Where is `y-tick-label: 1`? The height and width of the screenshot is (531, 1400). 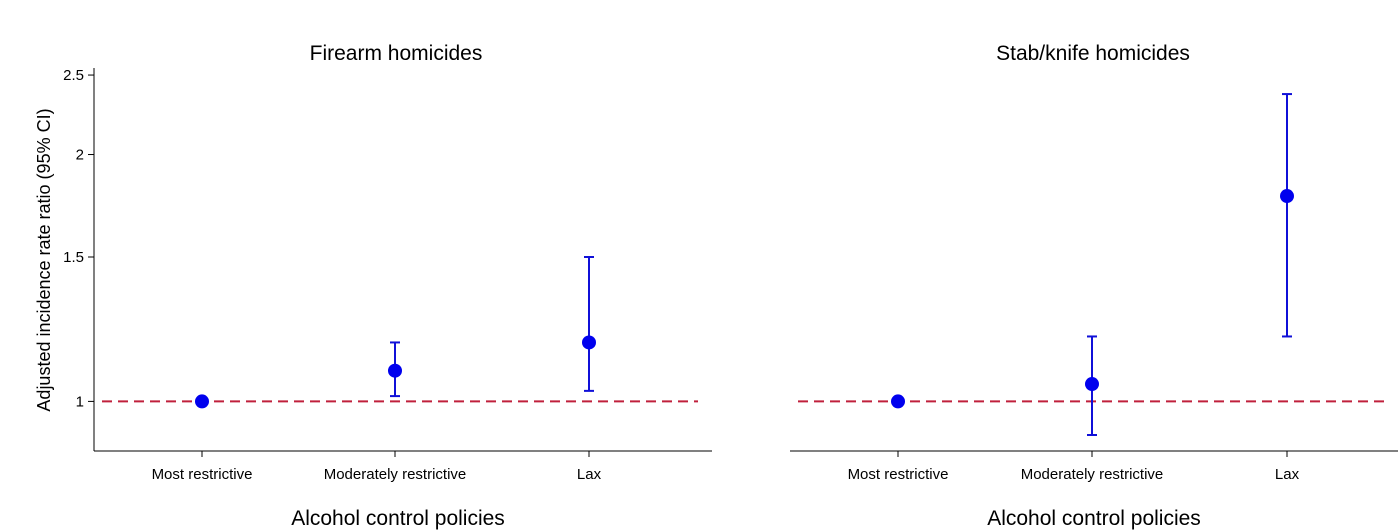
y-tick-label: 1 is located at coordinates (80, 401).